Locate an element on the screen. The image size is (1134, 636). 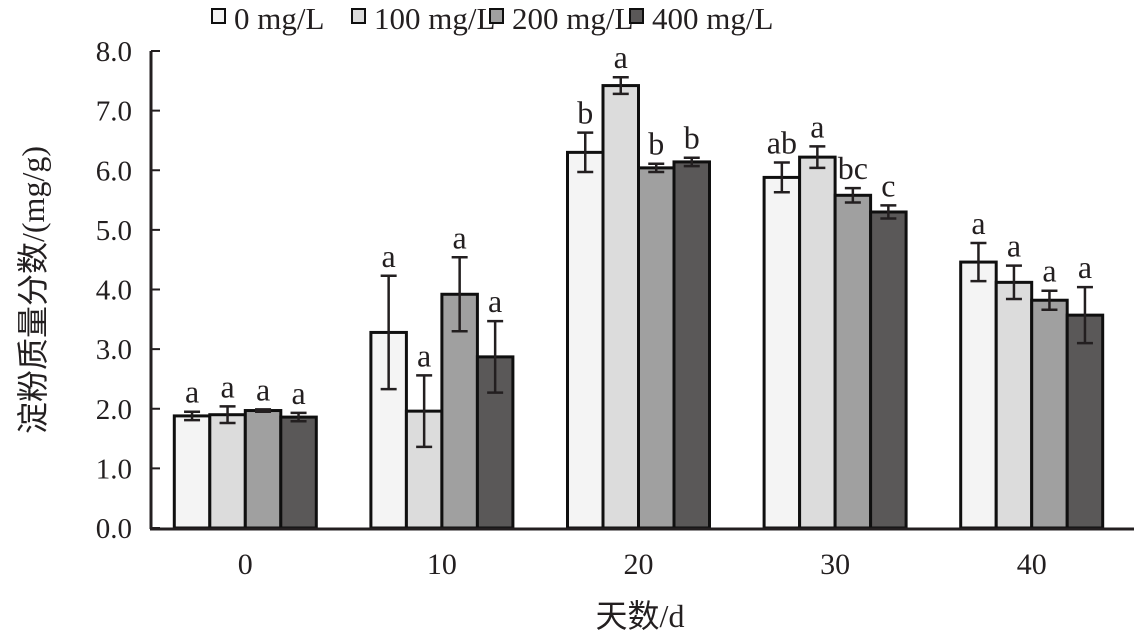
y-tick-label: 5.0 is located at coordinates (114, 231).